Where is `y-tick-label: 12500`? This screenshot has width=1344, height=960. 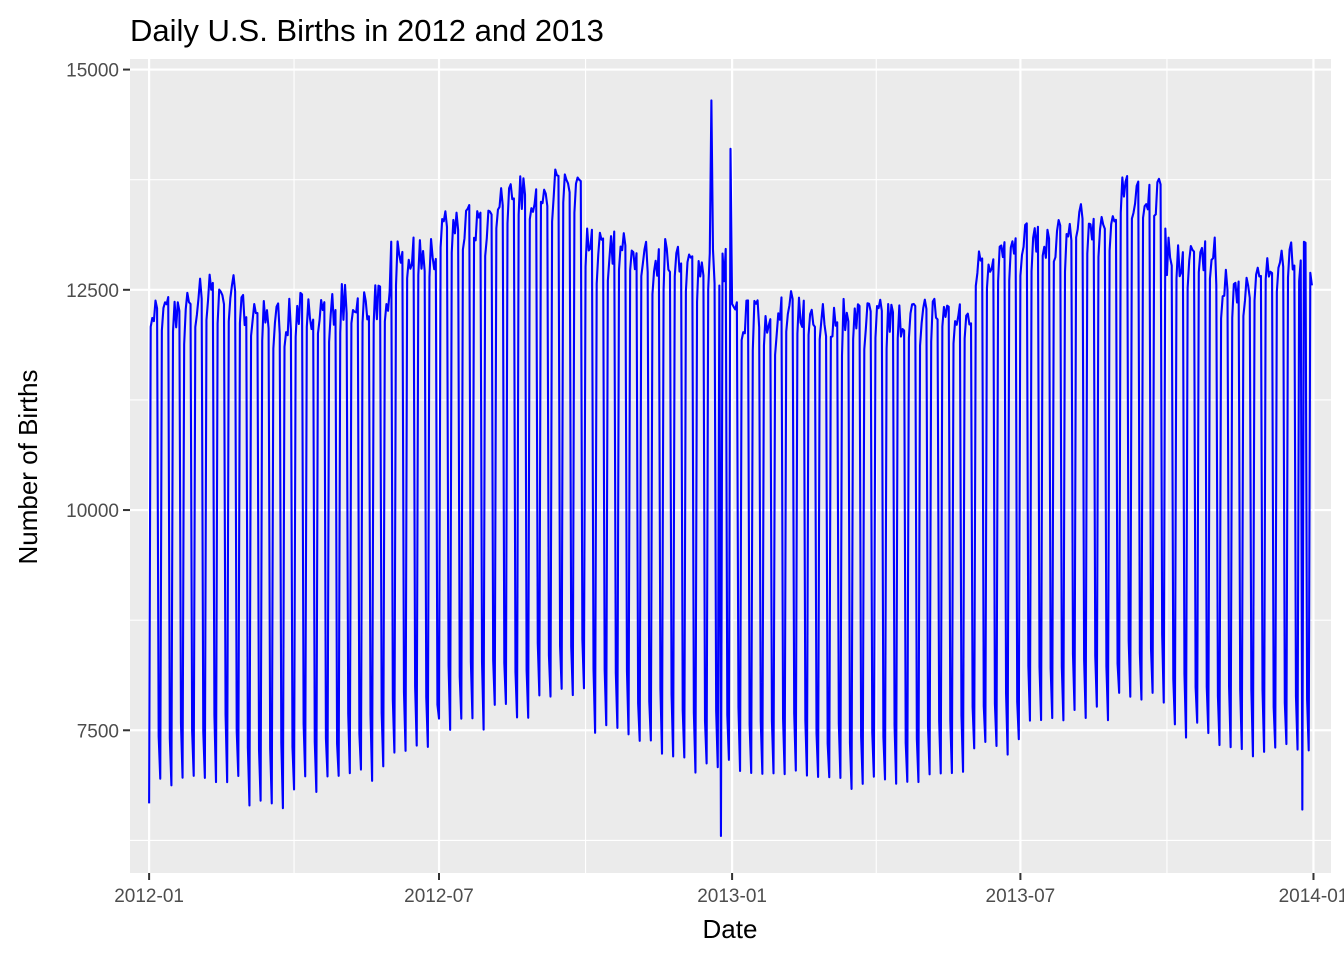
y-tick-label: 12500 is located at coordinates (92, 291).